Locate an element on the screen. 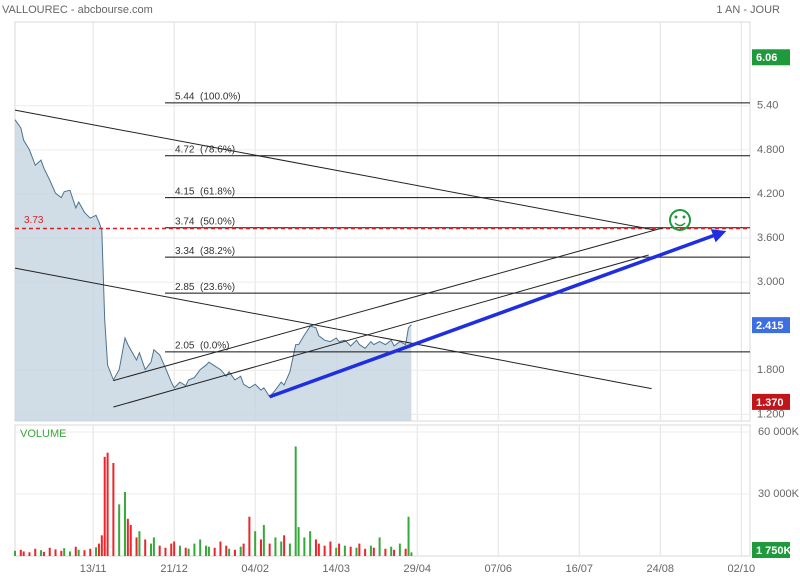  y-tick-label: 3.000 is located at coordinates (771, 282).